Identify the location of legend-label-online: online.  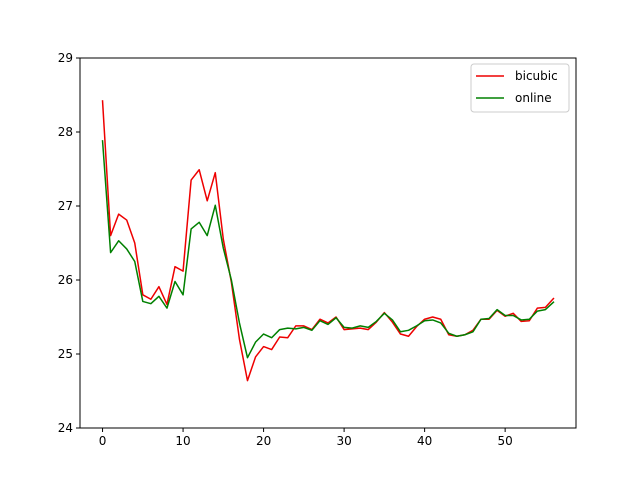
(533, 98).